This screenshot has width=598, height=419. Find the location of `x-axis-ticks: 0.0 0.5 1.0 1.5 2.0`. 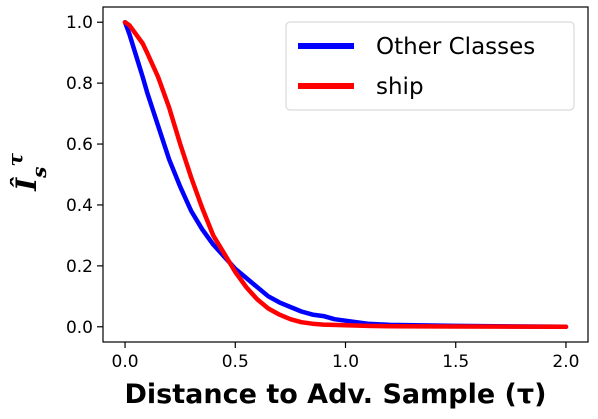

x-axis-ticks: 0.0 0.5 1.0 1.5 2.0 is located at coordinates (345, 357).